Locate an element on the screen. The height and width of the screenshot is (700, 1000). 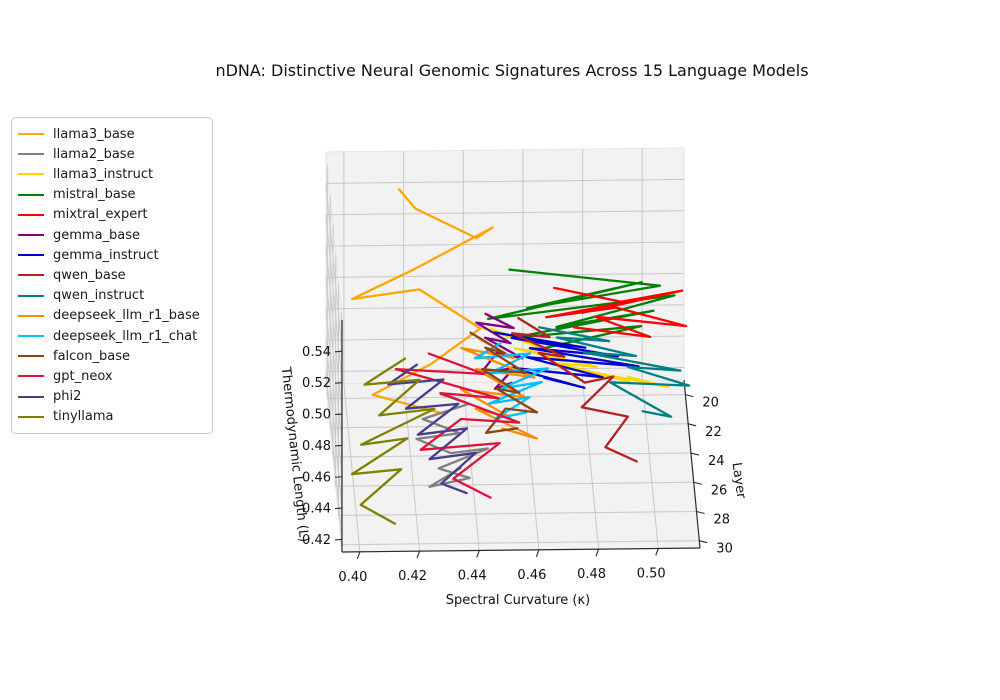
x-tick-label: 0.46 is located at coordinates (531, 575).